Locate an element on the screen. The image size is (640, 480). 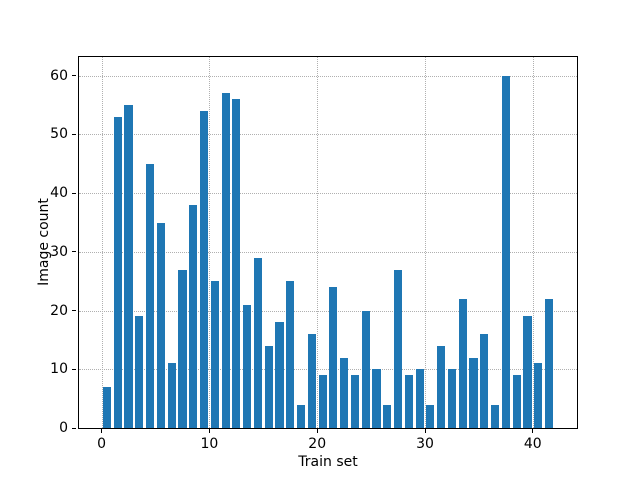
y-tick-label-20: 20 is located at coordinates (59, 310).